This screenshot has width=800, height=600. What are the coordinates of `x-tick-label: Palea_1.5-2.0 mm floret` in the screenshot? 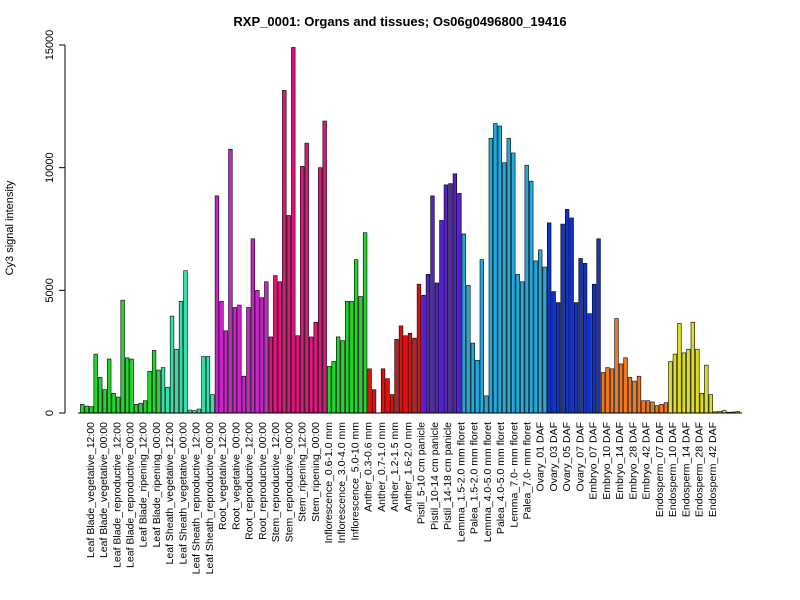 It's located at (475, 478).